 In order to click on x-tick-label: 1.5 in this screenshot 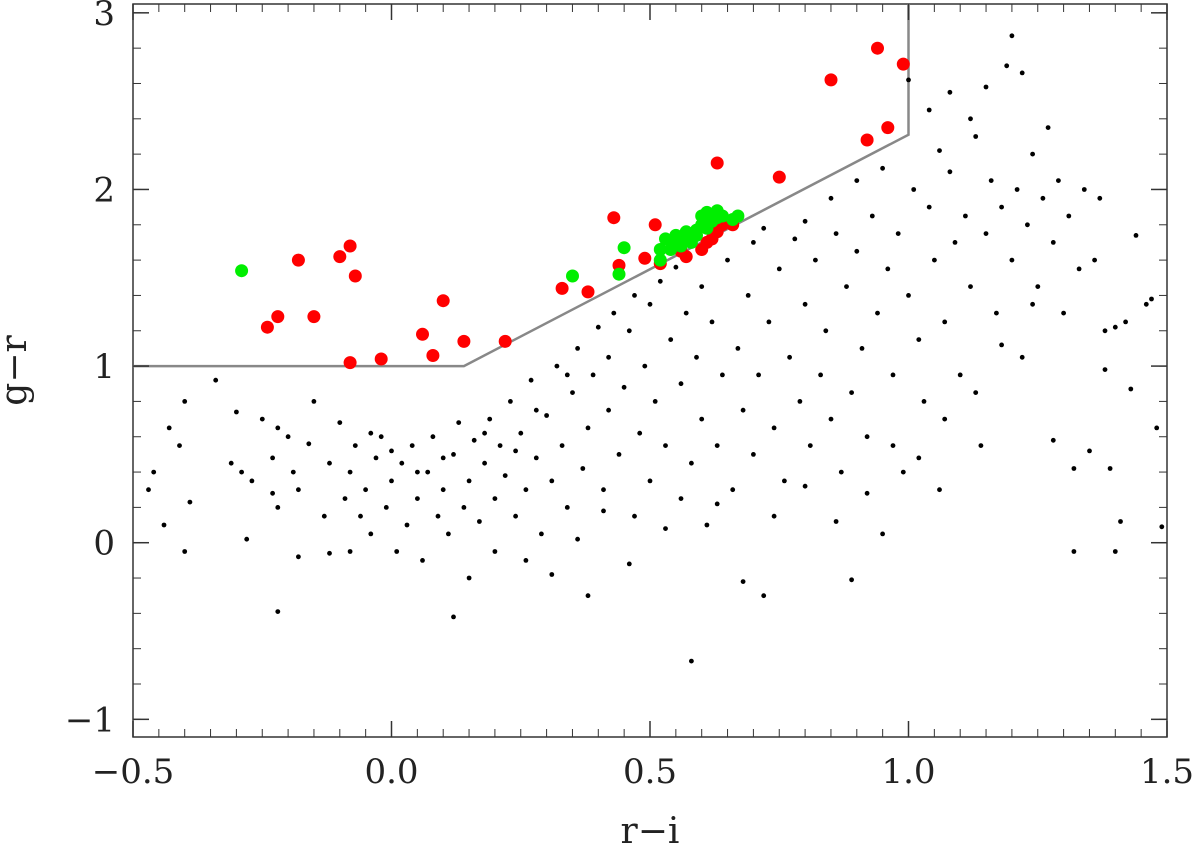, I will do `click(1167, 772)`.